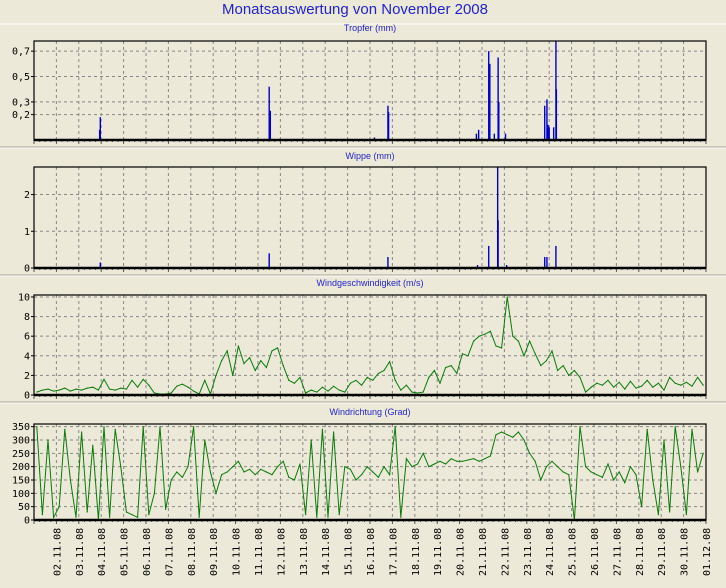 The height and width of the screenshot is (588, 726). What do you see at coordinates (369, 412) in the screenshot?
I see `panel-title: Windrichtung (Grad)` at bounding box center [369, 412].